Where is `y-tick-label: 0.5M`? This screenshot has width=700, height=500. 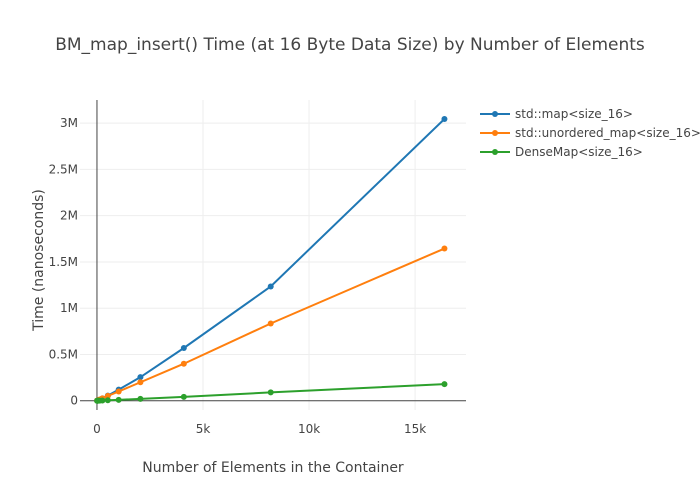 y-tick-label: 0.5M is located at coordinates (63, 354).